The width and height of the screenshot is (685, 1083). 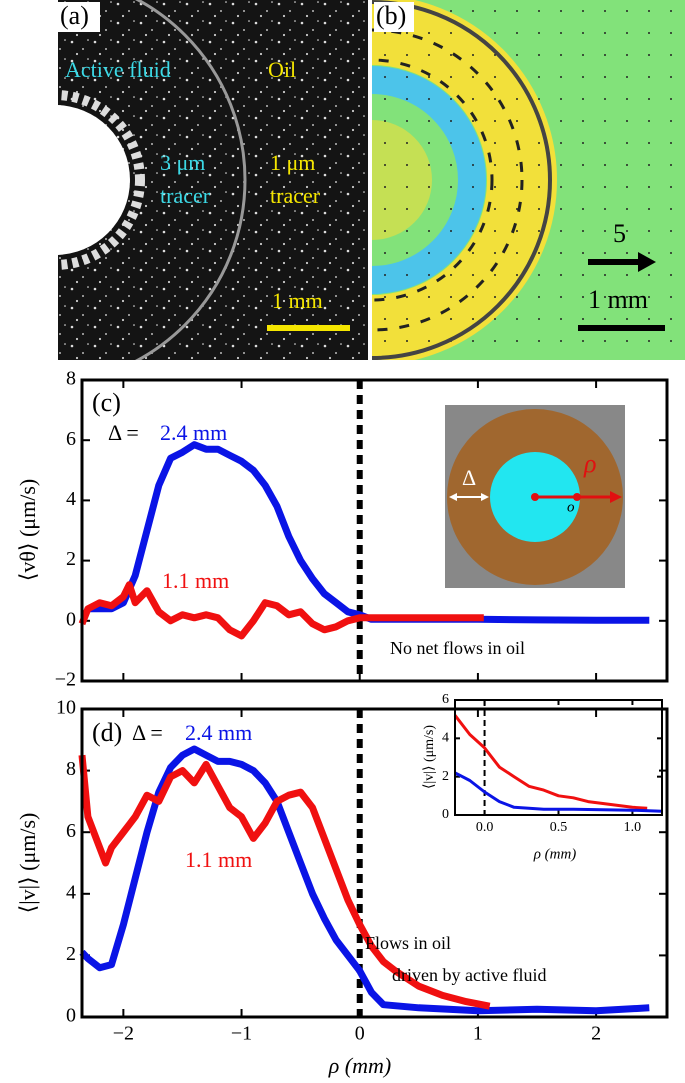 What do you see at coordinates (27, 530) in the screenshot?
I see `y-axis-label: ⟨vθ⟩ (μm/s)` at bounding box center [27, 530].